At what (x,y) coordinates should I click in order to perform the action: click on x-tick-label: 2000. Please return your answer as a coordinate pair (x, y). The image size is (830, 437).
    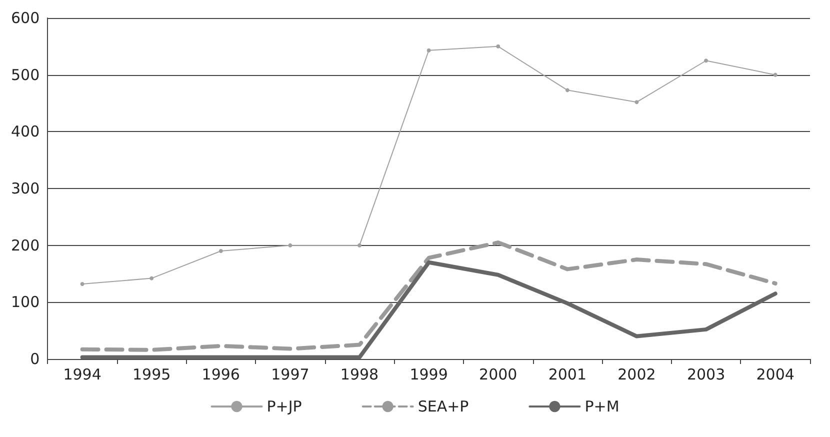
    Looking at the image, I should click on (498, 375).